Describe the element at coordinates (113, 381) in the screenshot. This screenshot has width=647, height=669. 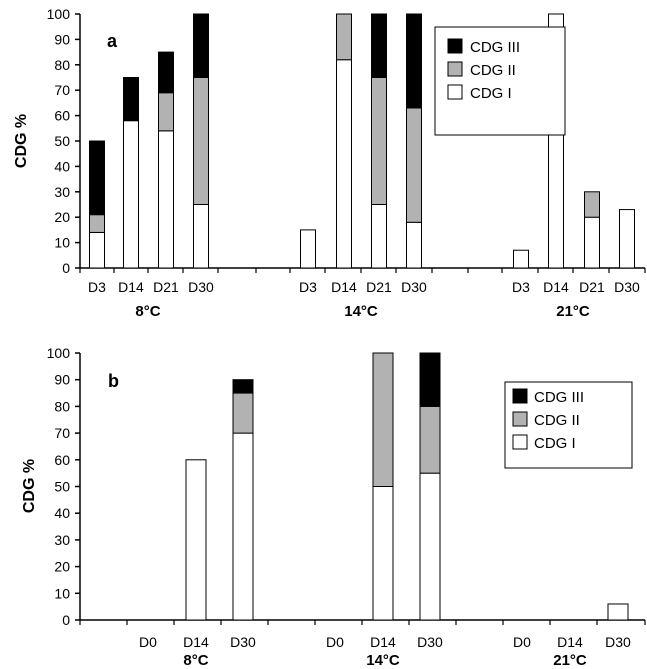
I see `panel-label: b` at that location.